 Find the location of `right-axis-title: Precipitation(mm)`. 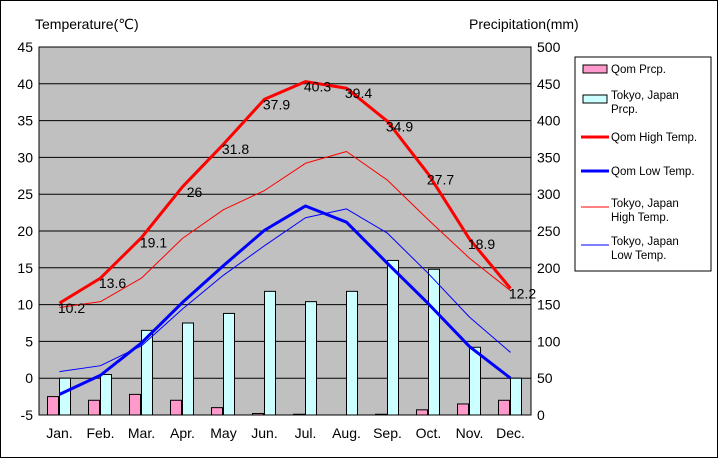

right-axis-title: Precipitation(mm) is located at coordinates (524, 24).